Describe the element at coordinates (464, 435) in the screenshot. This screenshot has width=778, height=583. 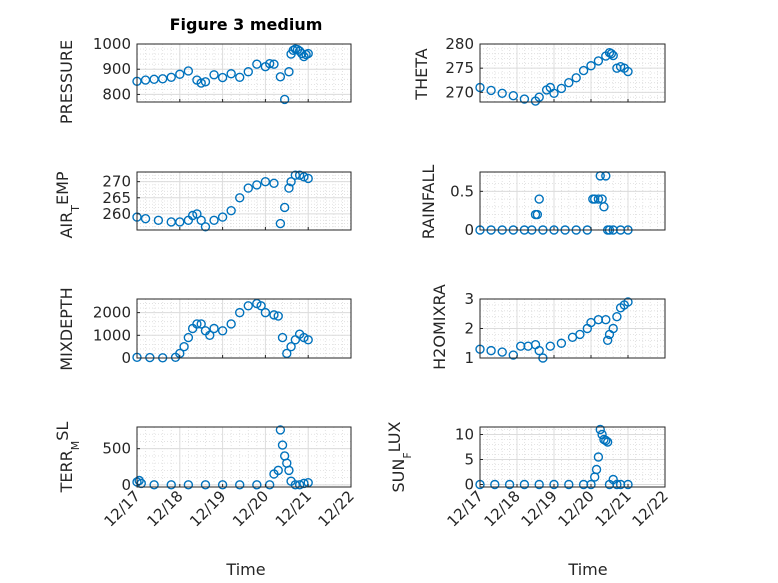
I see `y-tick-label: 10` at that location.